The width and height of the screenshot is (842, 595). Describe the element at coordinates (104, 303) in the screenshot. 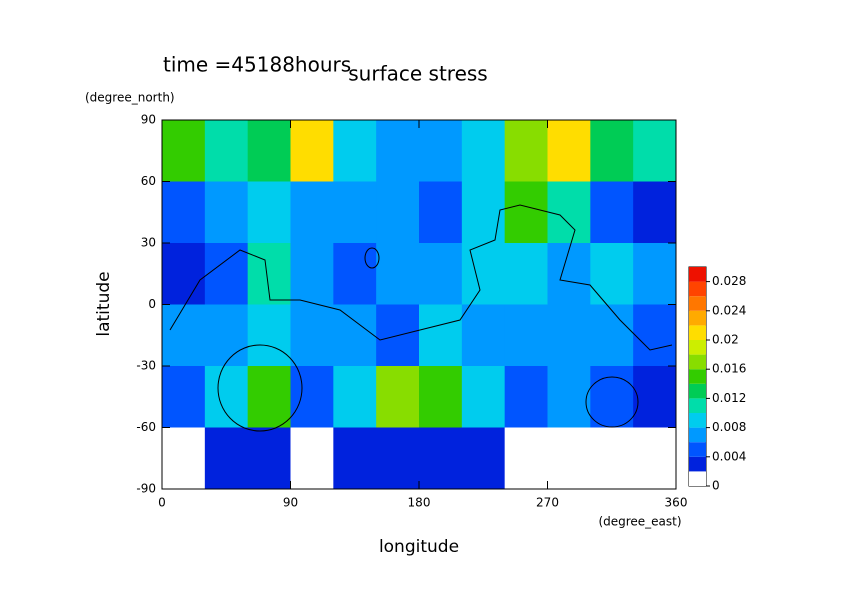

I see `y-axis-label: latitude` at that location.